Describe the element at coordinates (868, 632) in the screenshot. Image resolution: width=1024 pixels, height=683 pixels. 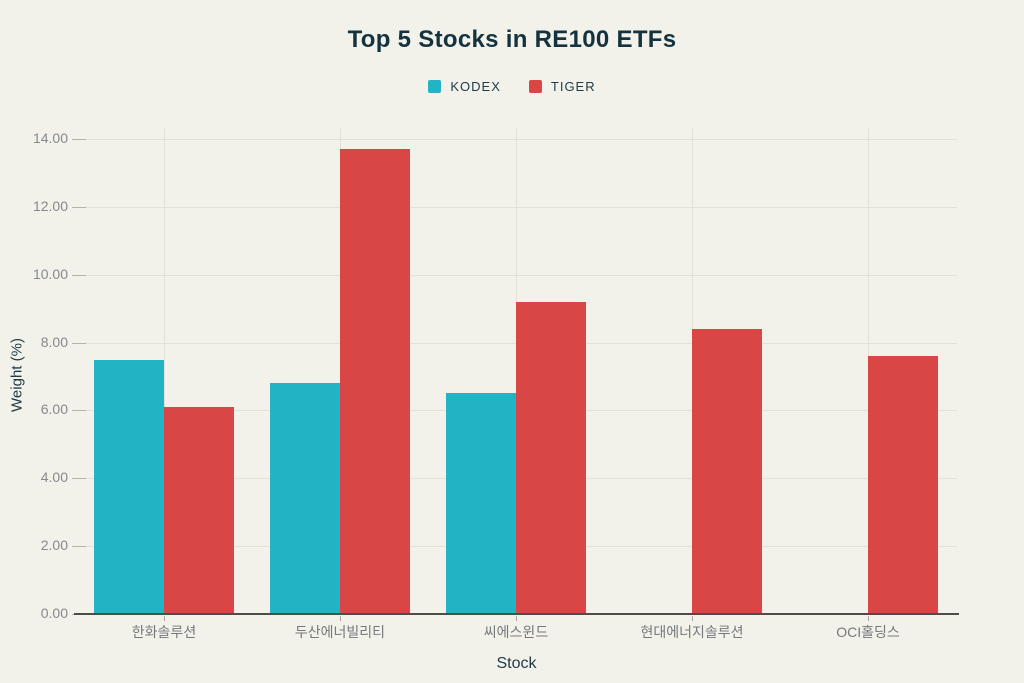
I see `x-category-label: OCI홀딩스` at that location.